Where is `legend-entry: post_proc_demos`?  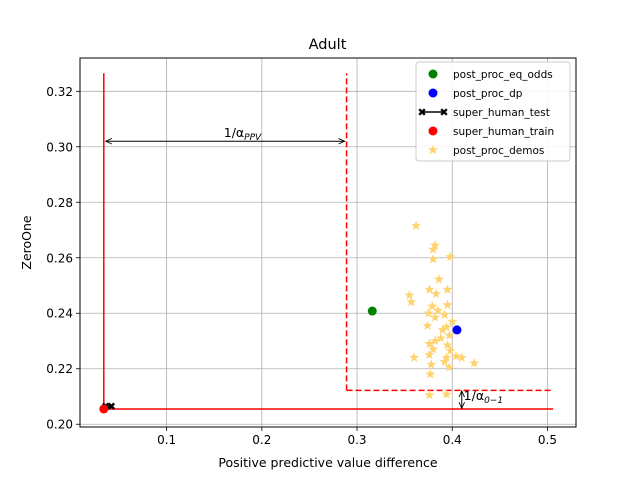
legend-entry: post_proc_demos is located at coordinates (486, 150).